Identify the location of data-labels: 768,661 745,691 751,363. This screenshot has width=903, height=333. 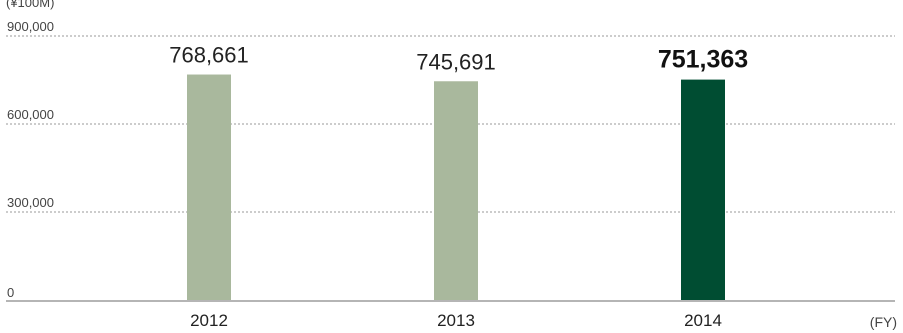
(458, 59).